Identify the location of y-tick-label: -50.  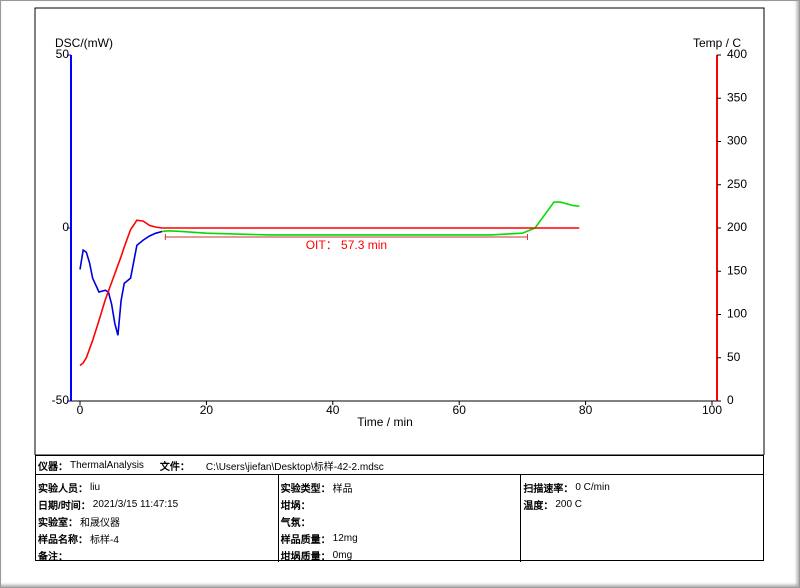
(61, 400).